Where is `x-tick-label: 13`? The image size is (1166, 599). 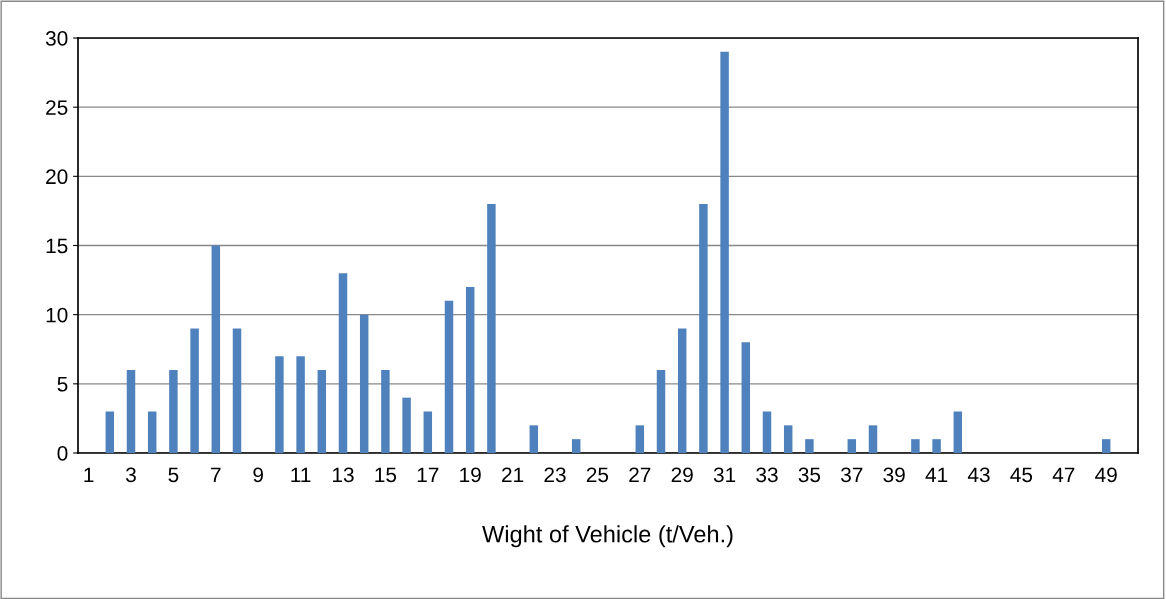 x-tick-label: 13 is located at coordinates (343, 475).